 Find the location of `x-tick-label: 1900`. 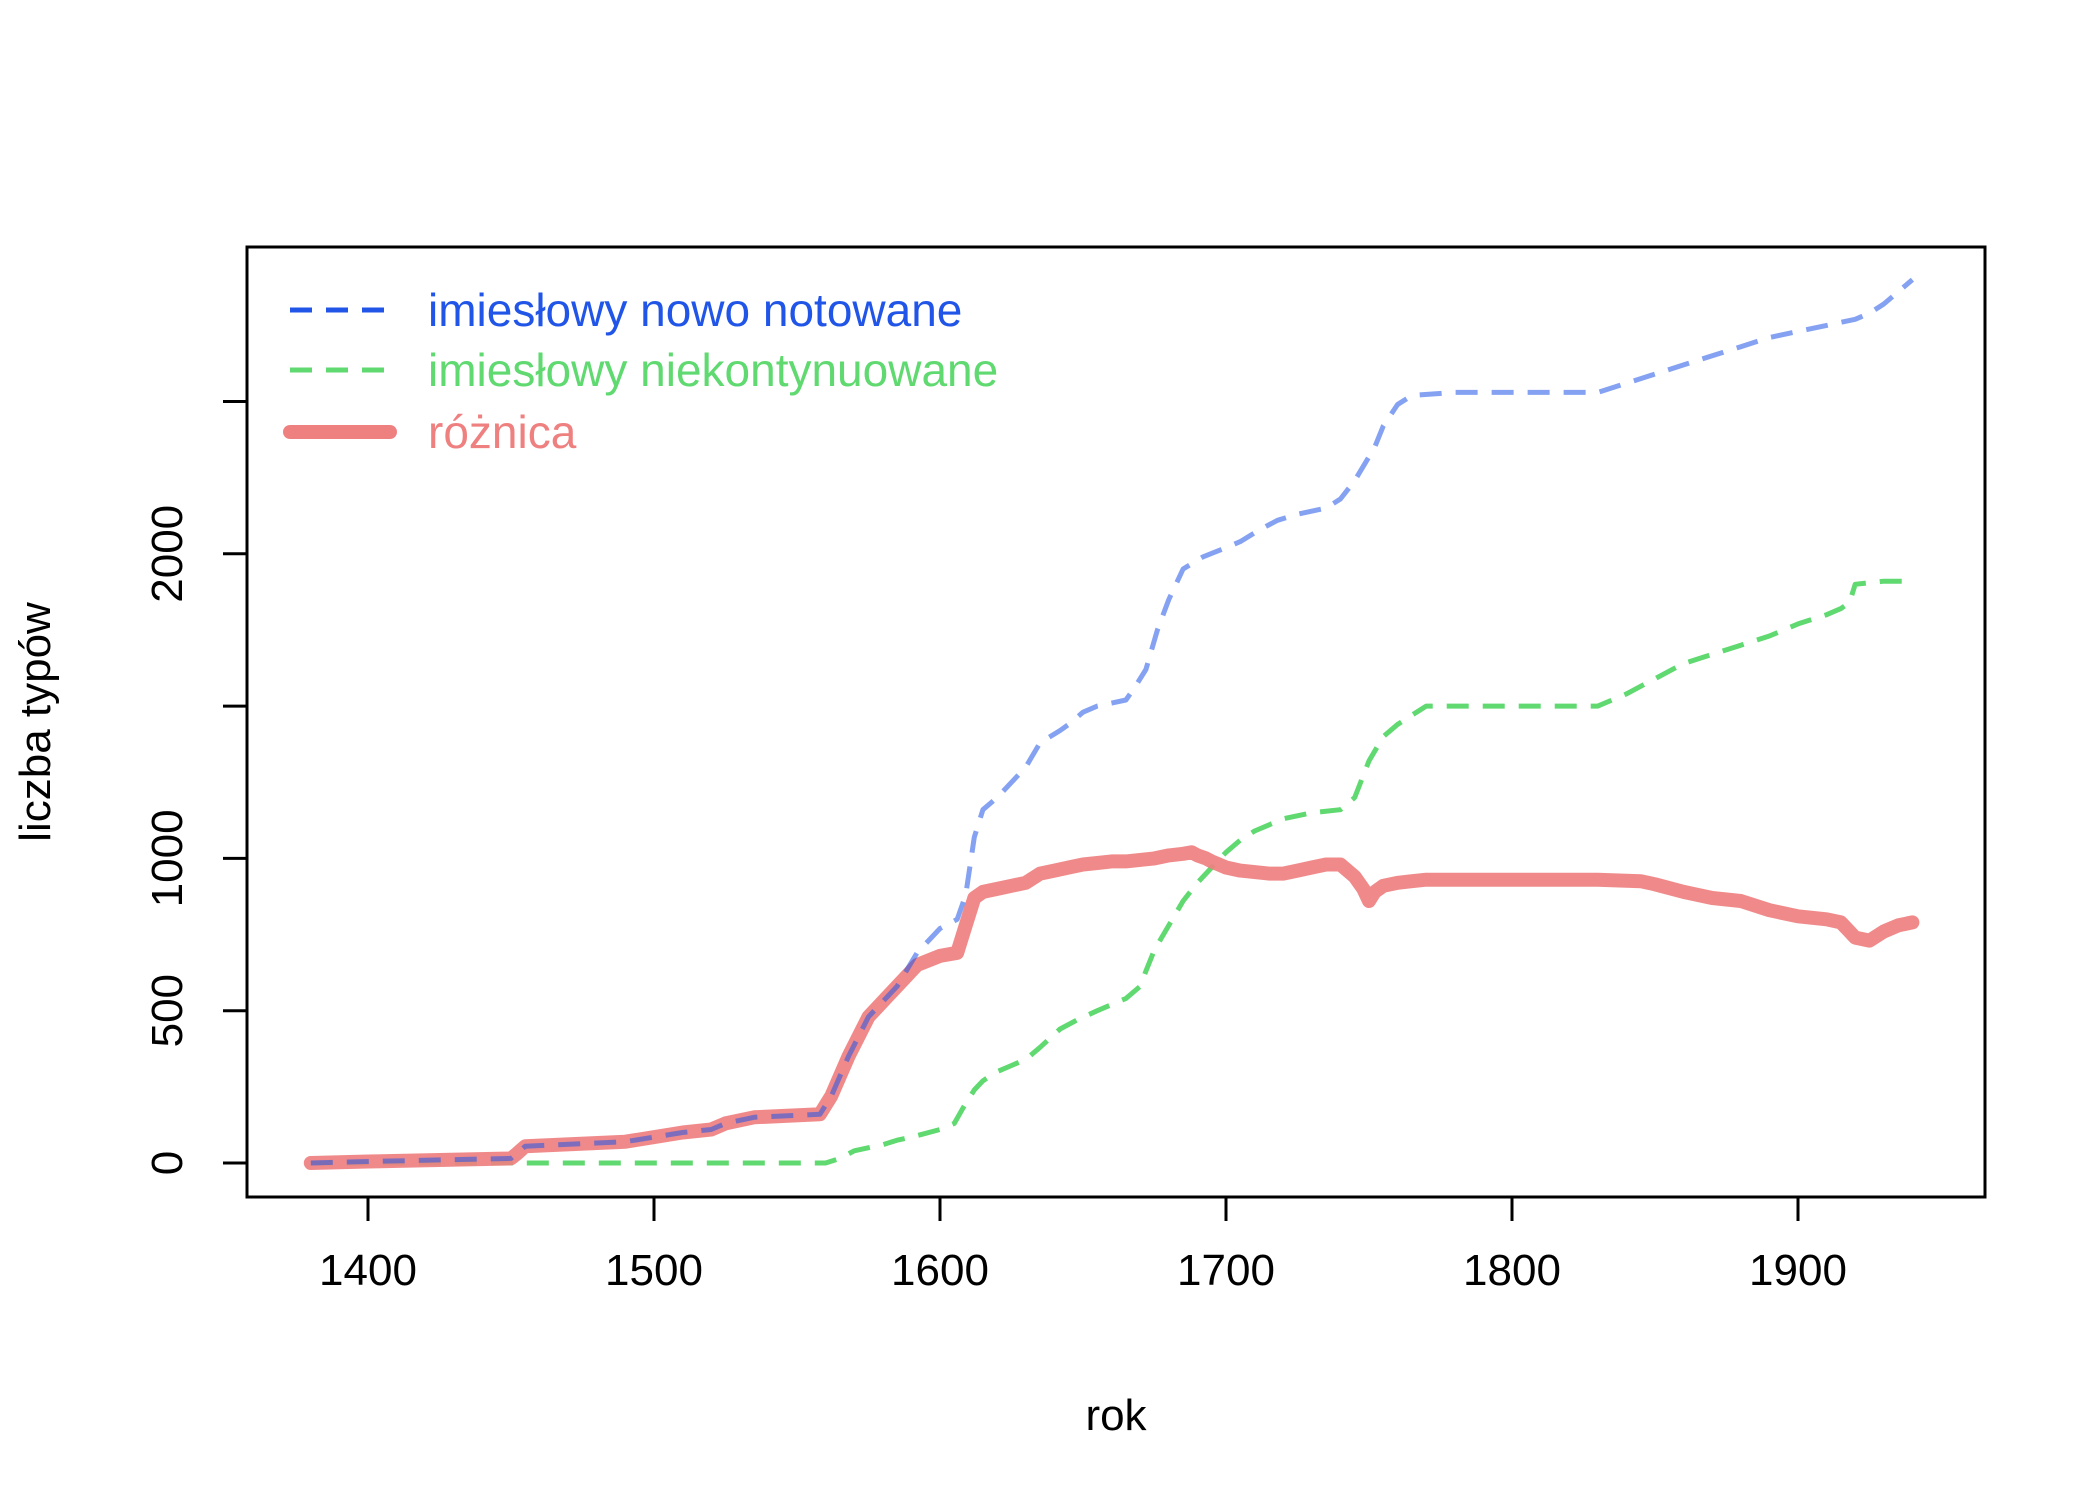

x-tick-label: 1900 is located at coordinates (1798, 1270).